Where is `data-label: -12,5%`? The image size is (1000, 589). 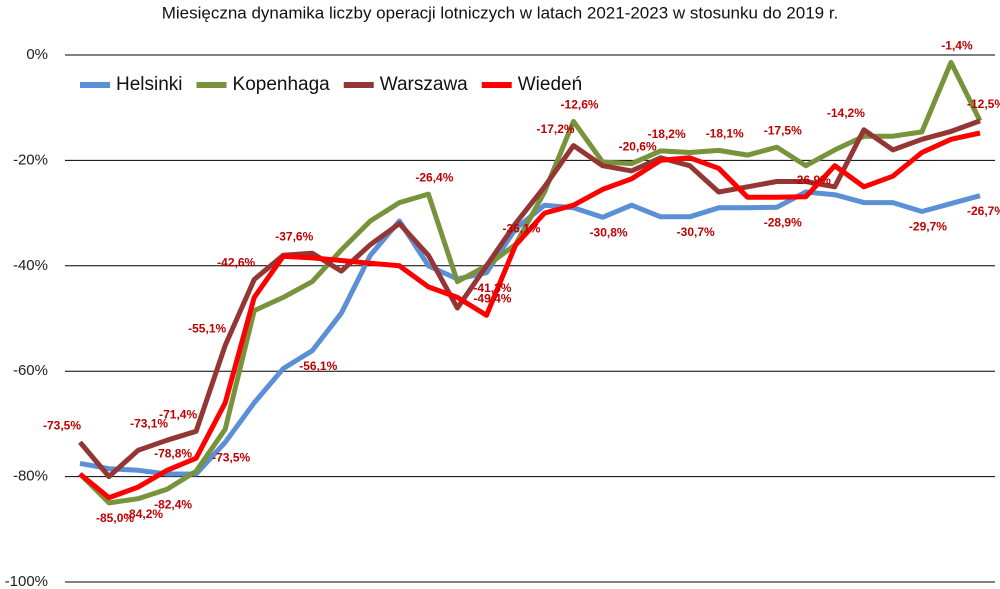
data-label: -12,5% is located at coordinates (983, 104).